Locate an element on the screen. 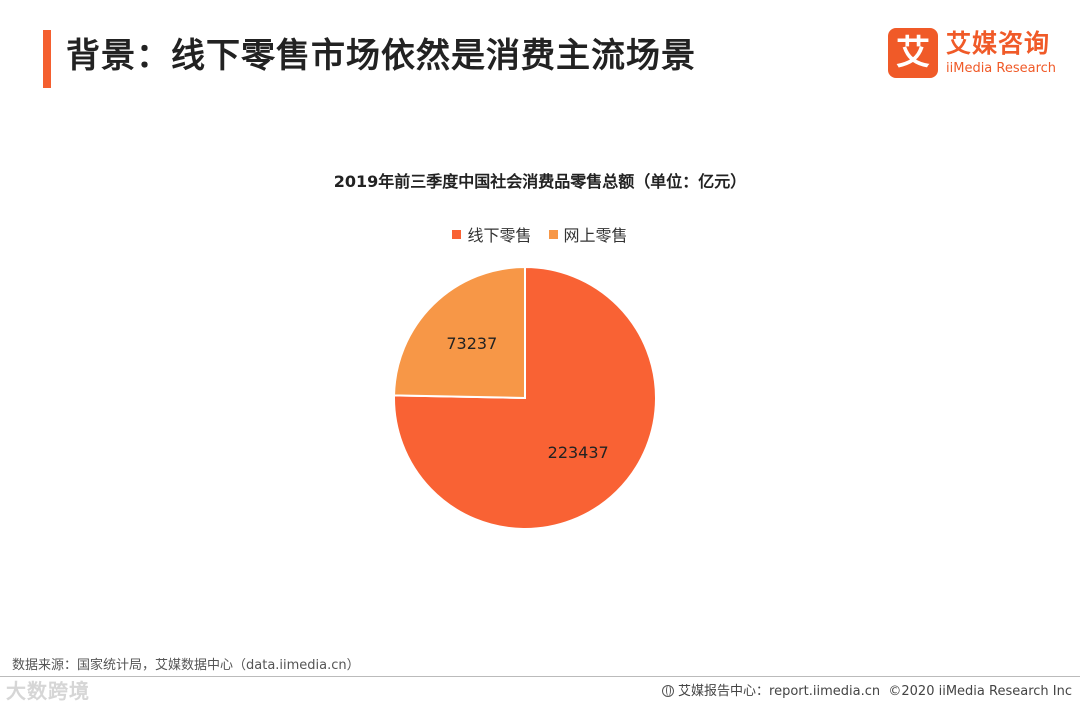  pie-data-label-1: 73237 is located at coordinates (471, 343).